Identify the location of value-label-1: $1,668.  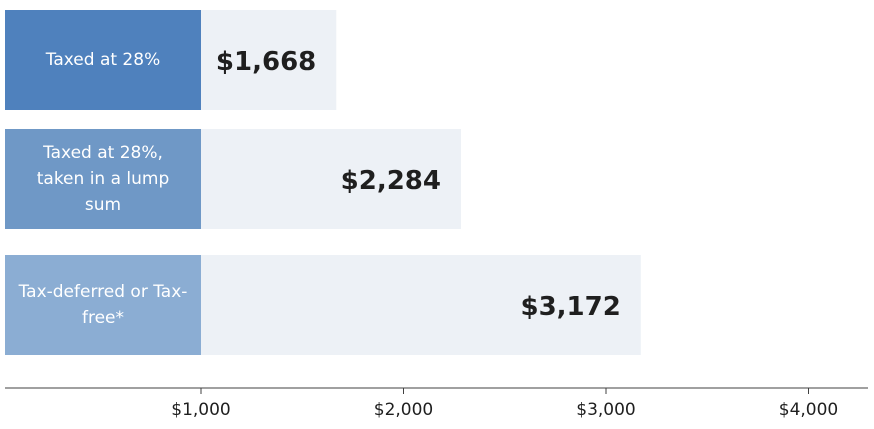
(266, 62).